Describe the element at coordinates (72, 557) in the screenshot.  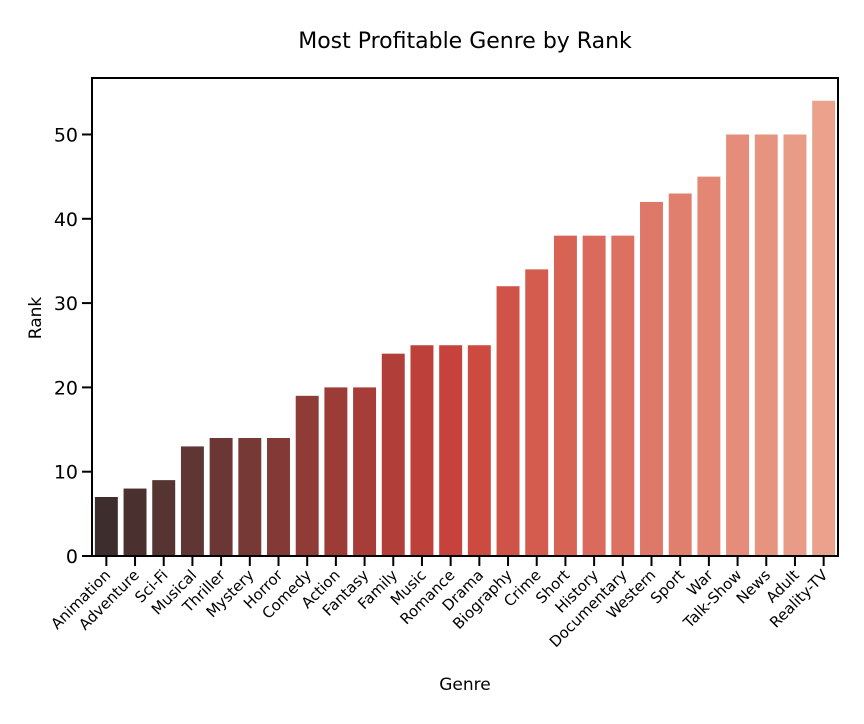
I see `y-tick-label: 0` at that location.